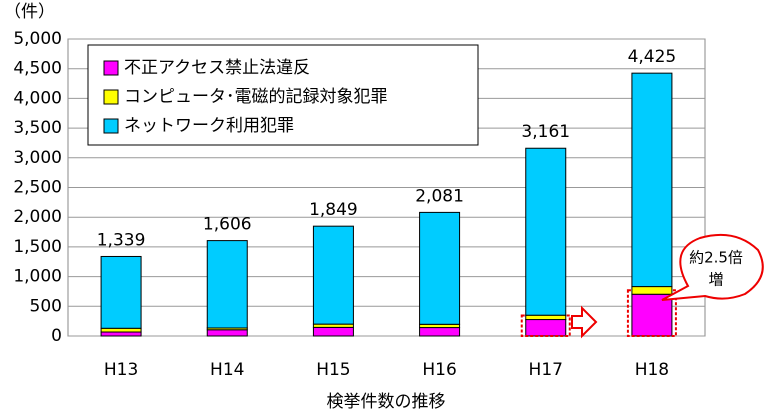 The image size is (769, 413). What do you see at coordinates (37, 217) in the screenshot?
I see `y-tick-label: 2,000` at bounding box center [37, 217].